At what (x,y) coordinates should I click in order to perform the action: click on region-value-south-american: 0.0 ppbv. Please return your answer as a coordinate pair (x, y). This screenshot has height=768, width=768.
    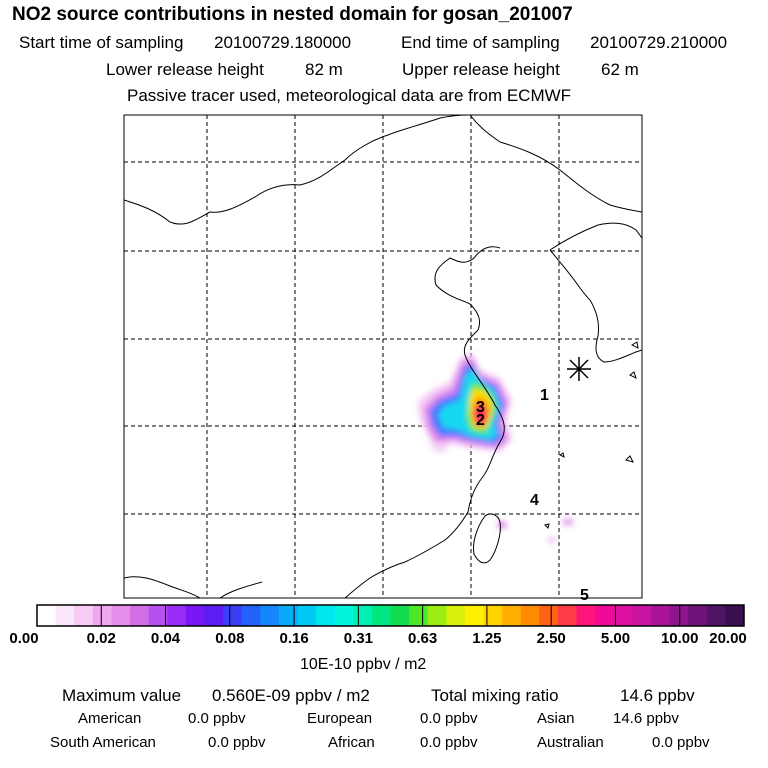
    Looking at the image, I should click on (237, 742).